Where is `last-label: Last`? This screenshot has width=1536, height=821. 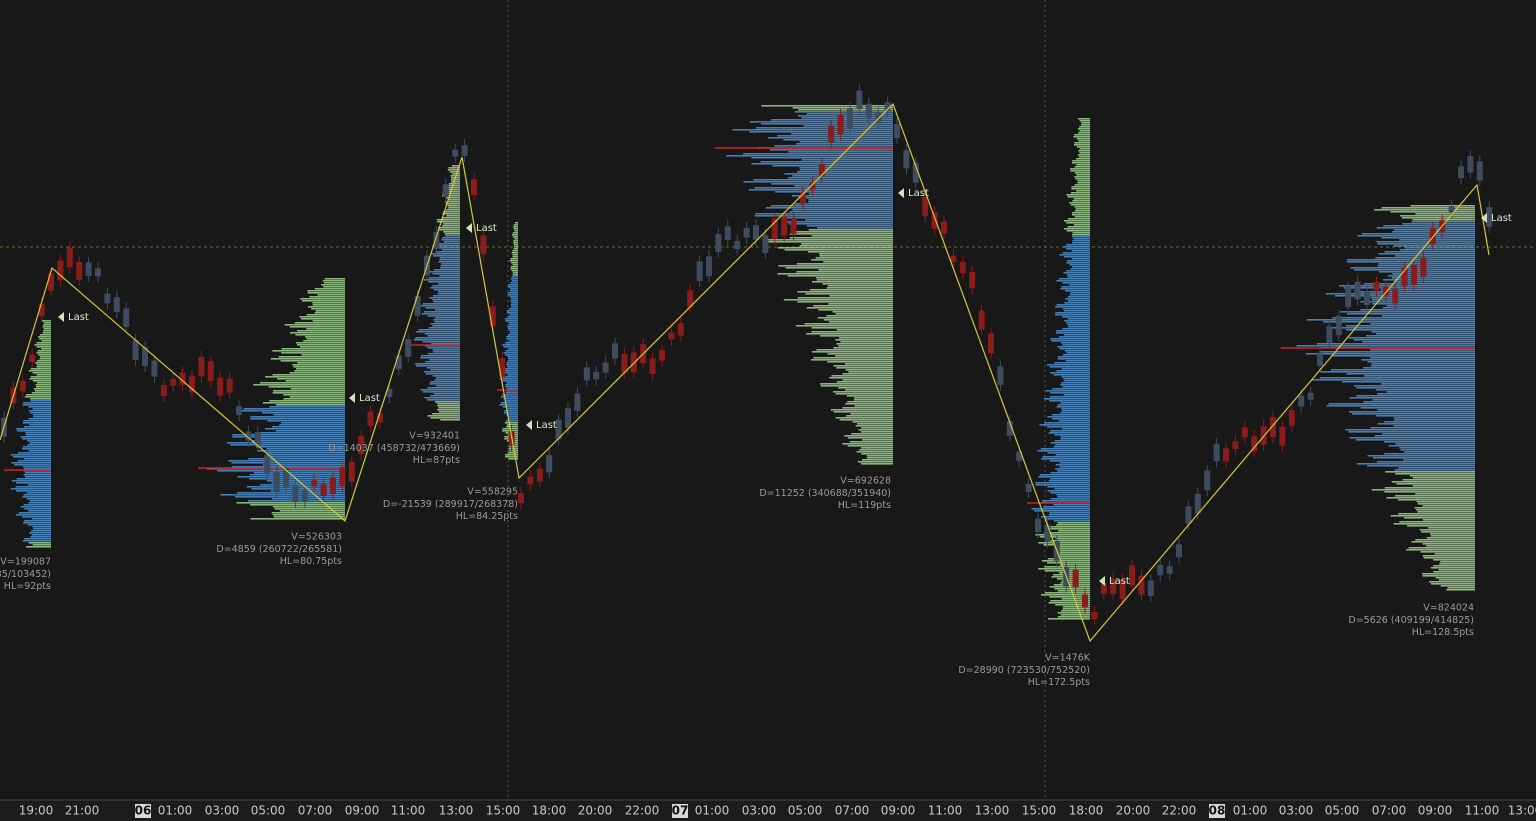
last-label: Last is located at coordinates (486, 228).